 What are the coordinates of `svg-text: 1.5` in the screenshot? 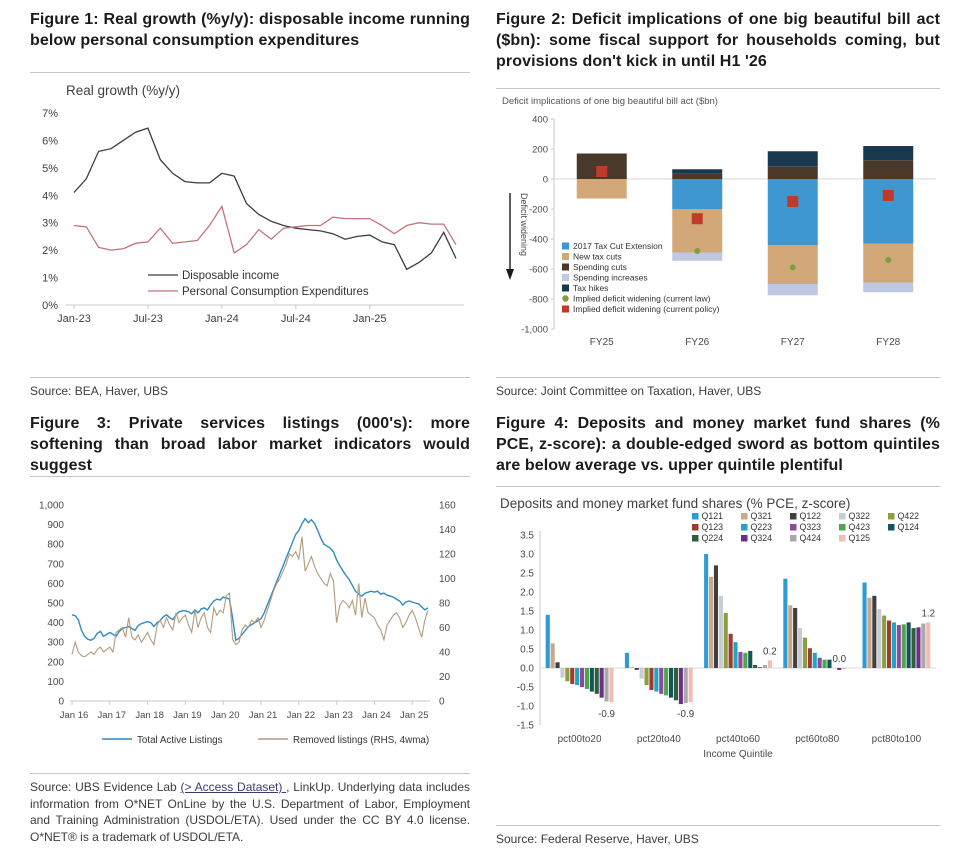 It's located at (527, 612).